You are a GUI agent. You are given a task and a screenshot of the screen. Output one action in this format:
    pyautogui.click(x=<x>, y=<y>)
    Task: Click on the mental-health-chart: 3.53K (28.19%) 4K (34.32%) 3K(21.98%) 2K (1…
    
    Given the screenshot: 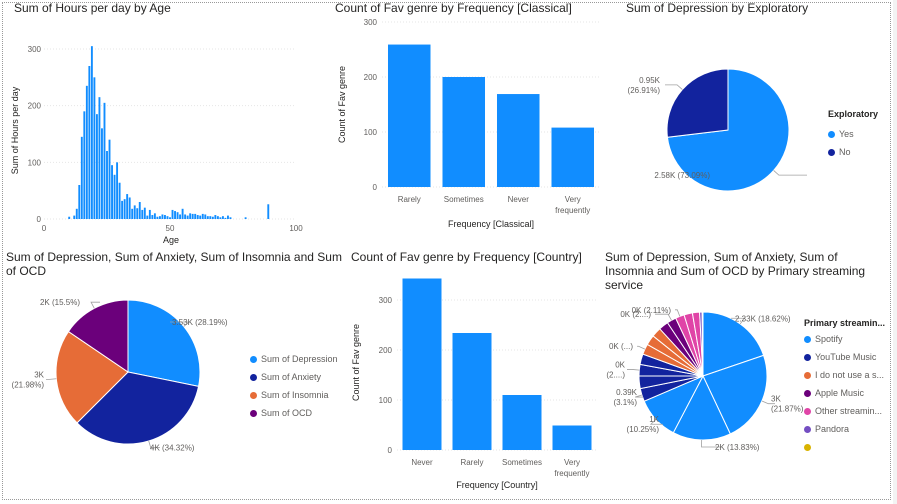 What is the action you would take?
    pyautogui.click(x=120, y=375)
    